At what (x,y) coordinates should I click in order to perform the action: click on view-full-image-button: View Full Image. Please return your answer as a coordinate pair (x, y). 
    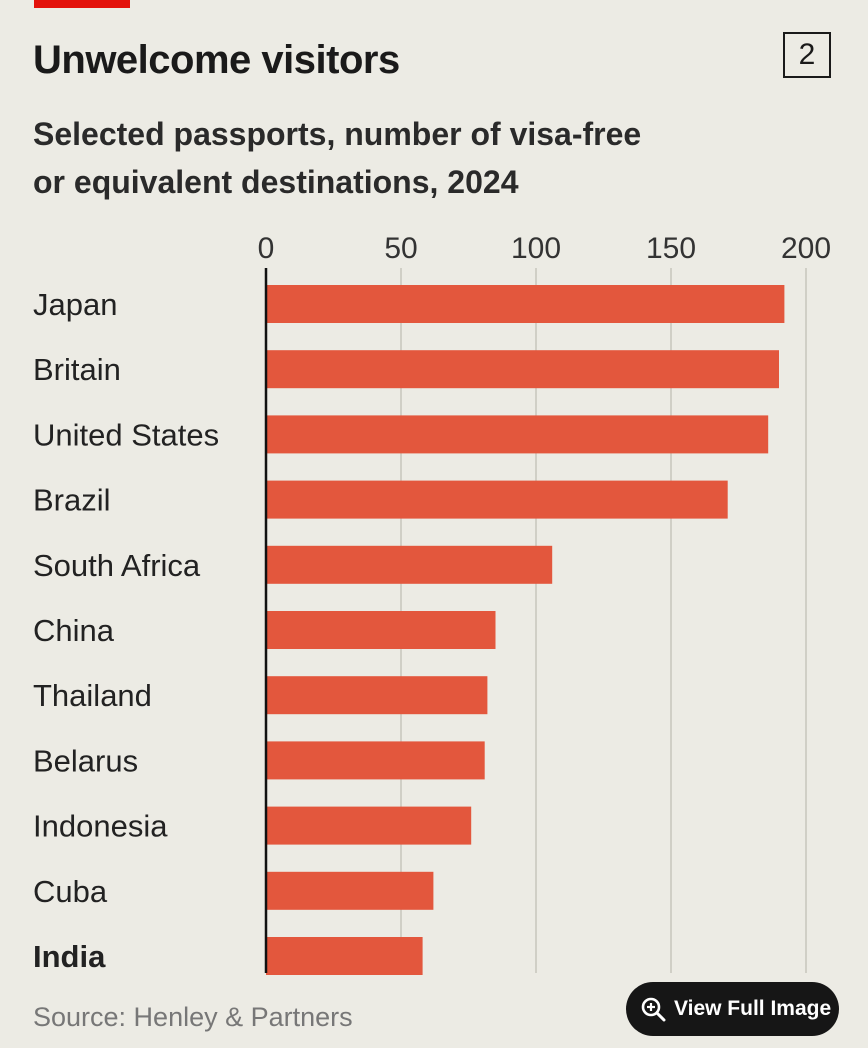
    Looking at the image, I should click on (732, 1009).